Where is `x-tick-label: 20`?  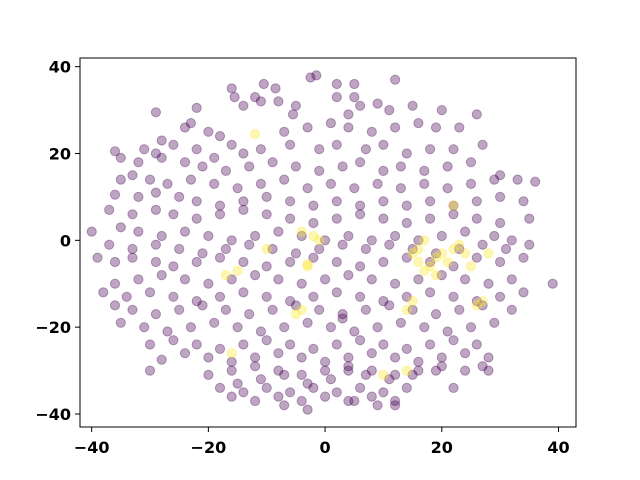
x-tick-label: 20 is located at coordinates (442, 447).